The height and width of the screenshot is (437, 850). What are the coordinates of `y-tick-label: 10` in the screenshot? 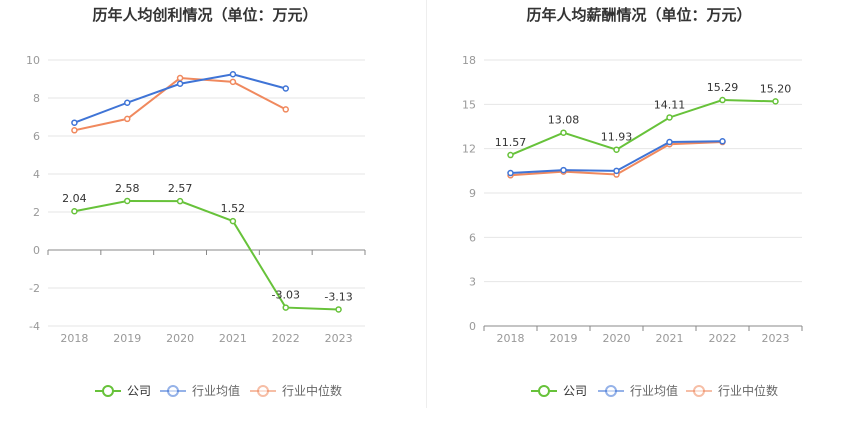 It's located at (33, 60).